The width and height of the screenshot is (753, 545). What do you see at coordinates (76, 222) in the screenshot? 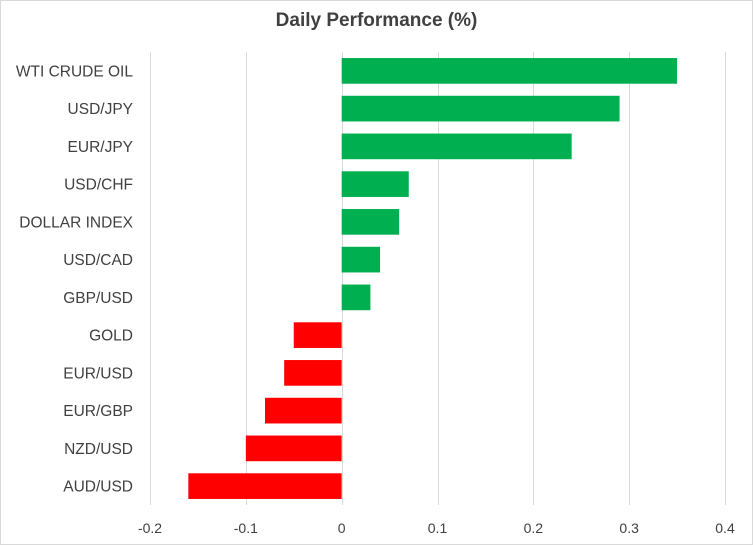
I see `category-label: DOLLAR INDEX` at bounding box center [76, 222].